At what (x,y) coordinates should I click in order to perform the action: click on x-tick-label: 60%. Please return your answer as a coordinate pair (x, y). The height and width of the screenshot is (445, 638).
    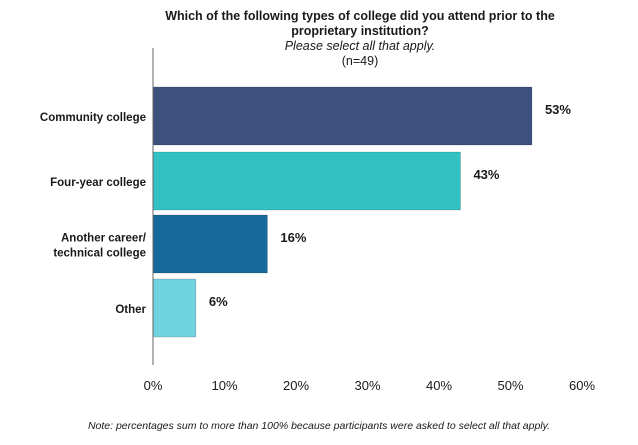
    Looking at the image, I should click on (582, 385).